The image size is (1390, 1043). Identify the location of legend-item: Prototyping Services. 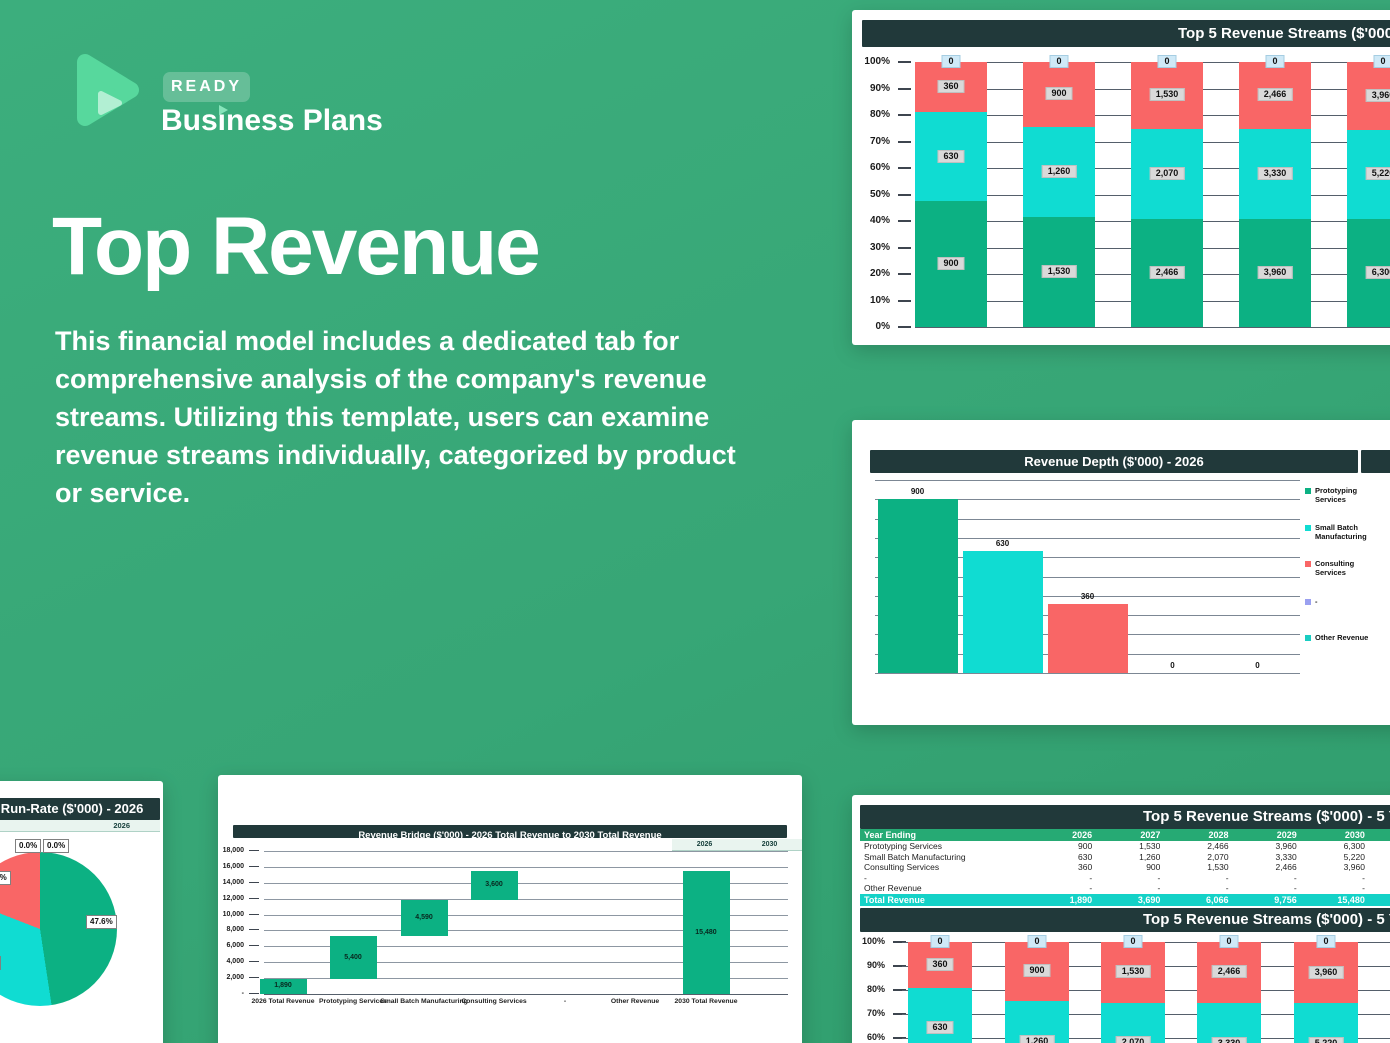
(1346, 495).